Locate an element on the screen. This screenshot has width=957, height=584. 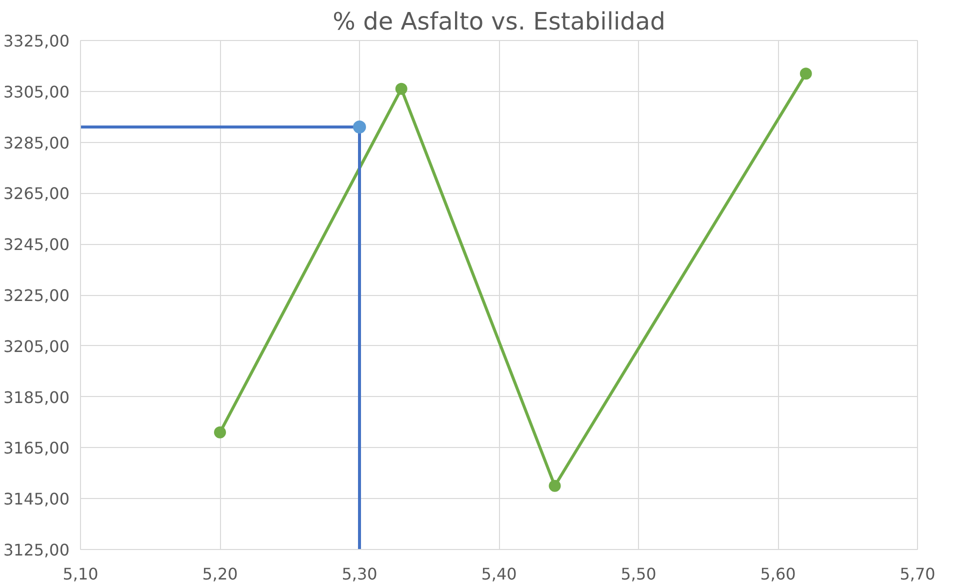
y-tick-label: 3285,00 is located at coordinates (36, 142).